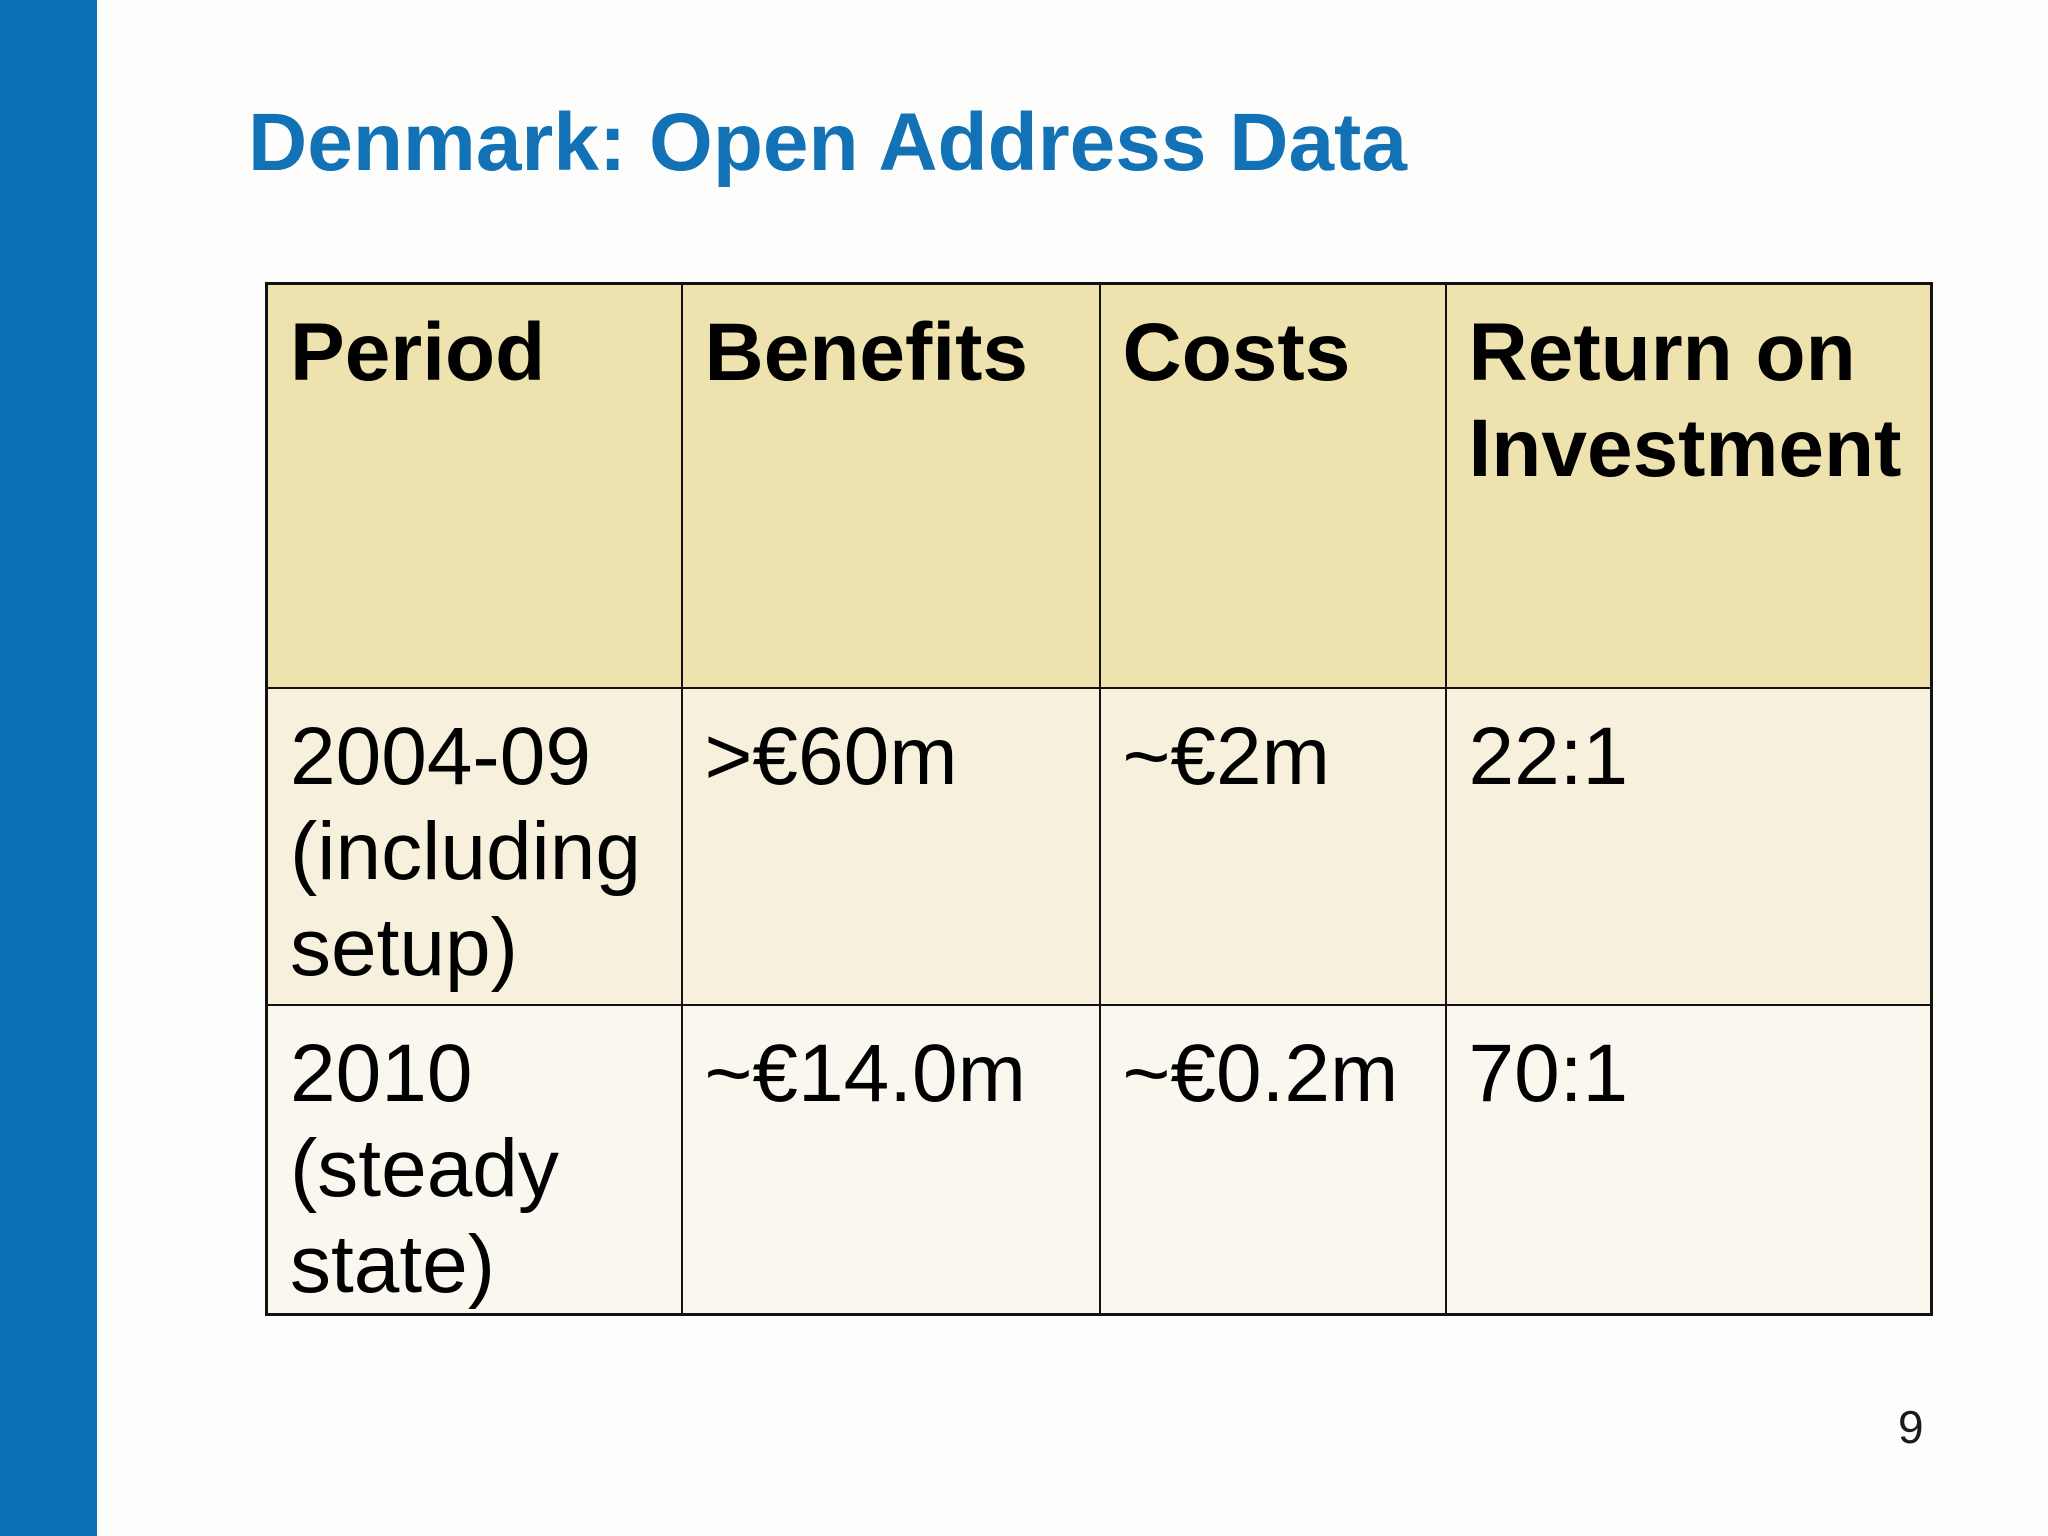  What do you see at coordinates (890, 846) in the screenshot?
I see `cell-benefits-2004-09: >€60m` at bounding box center [890, 846].